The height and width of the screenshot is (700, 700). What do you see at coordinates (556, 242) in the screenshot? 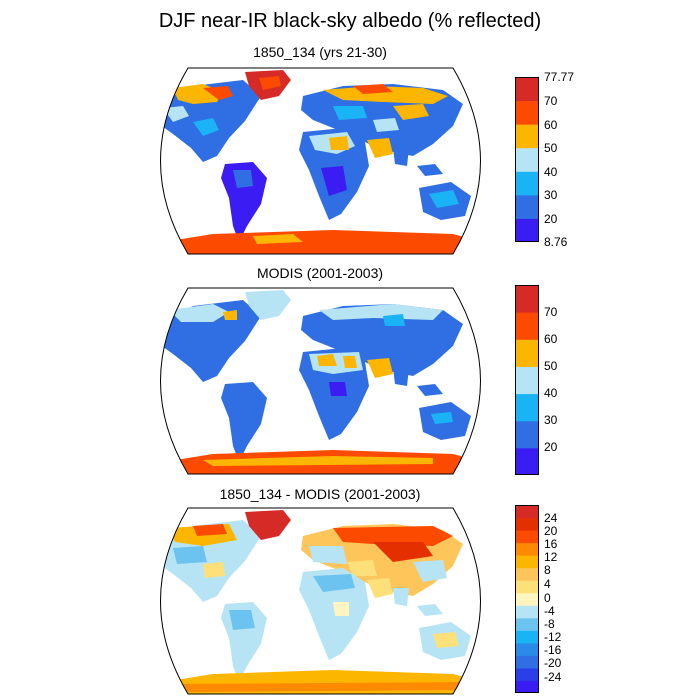
I see `p1-cbar-label: 8.76` at bounding box center [556, 242].